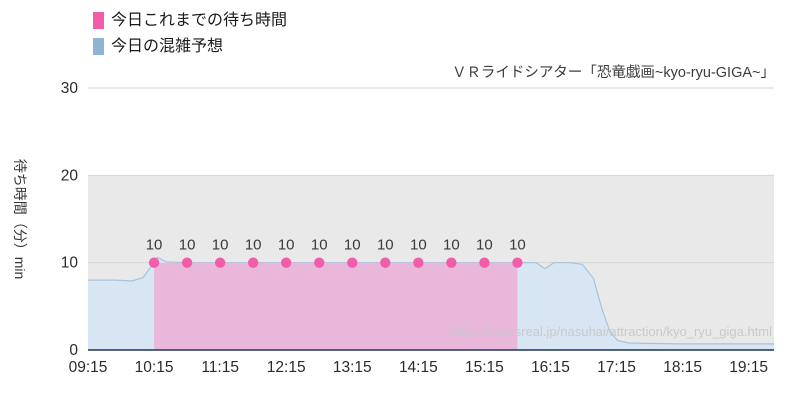 This screenshot has width=800, height=400. I want to click on x-tick-label: 13:15, so click(352, 367).